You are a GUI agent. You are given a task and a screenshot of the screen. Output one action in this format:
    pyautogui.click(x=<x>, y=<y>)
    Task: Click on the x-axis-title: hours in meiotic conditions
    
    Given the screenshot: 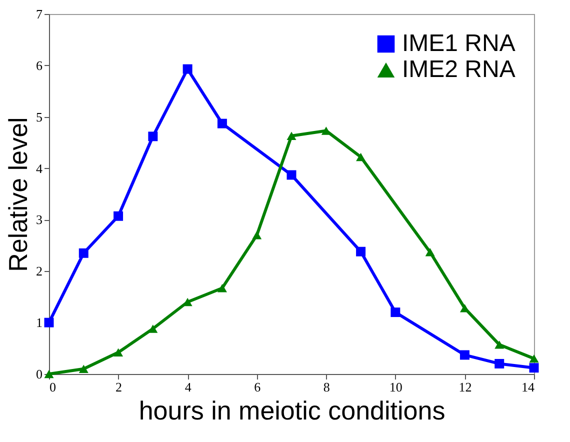 What is the action you would take?
    pyautogui.click(x=292, y=411)
    